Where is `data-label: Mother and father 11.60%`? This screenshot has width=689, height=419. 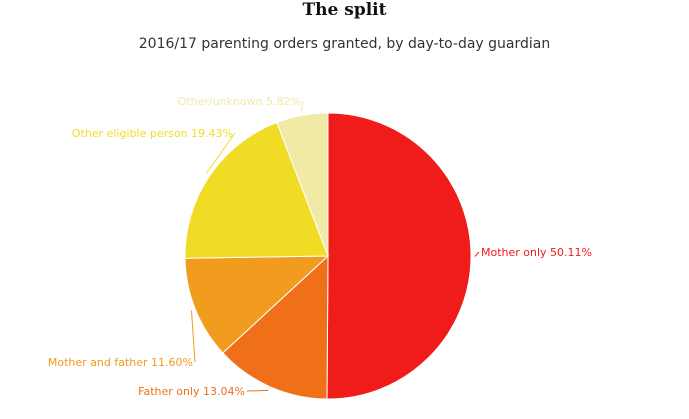 data-label: Mother and father 11.60% is located at coordinates (120, 362).